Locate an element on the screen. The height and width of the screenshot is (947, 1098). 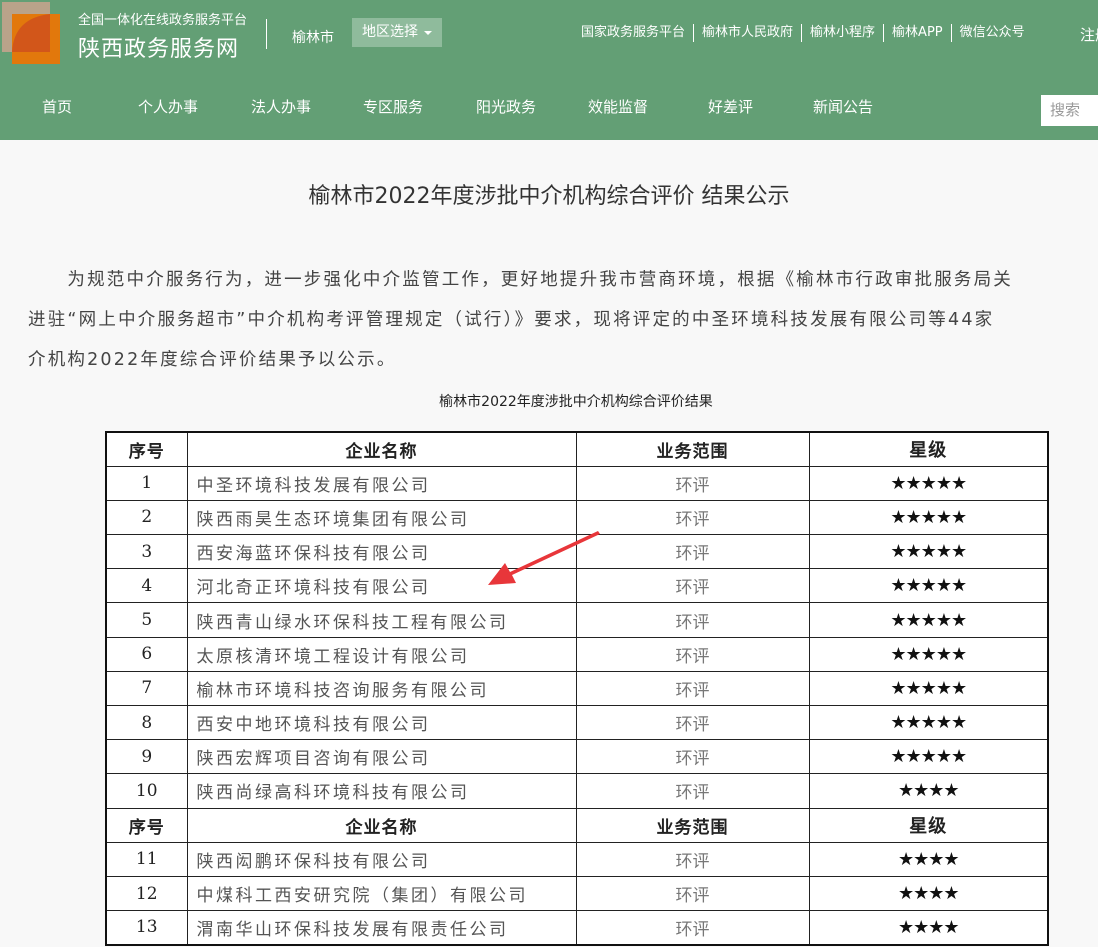
nav-item: 个人办事 is located at coordinates (168, 107).